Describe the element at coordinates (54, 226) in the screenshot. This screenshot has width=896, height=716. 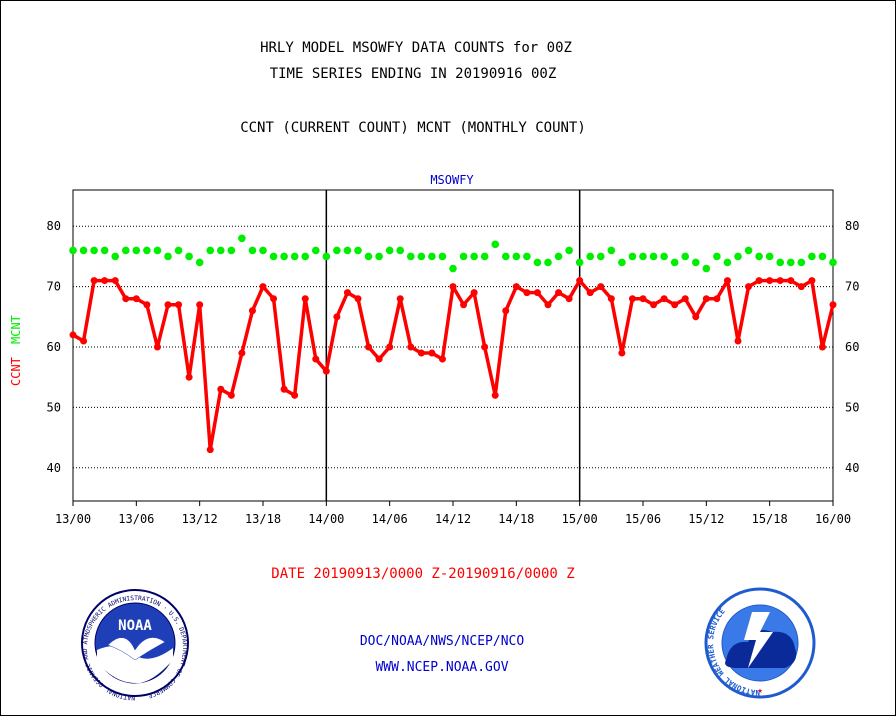
I see `y-tick-label-left-80: 80` at that location.